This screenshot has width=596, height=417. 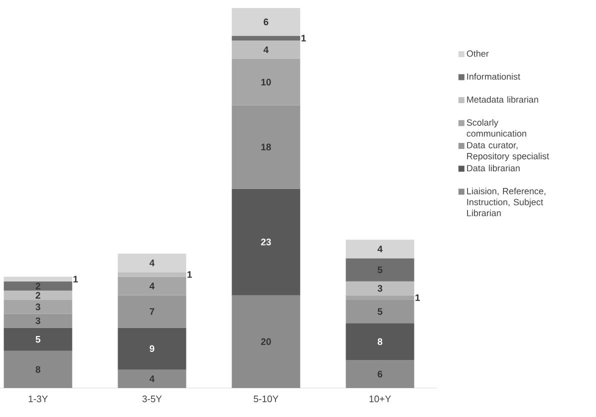 I want to click on data-label: 7, so click(x=152, y=311).